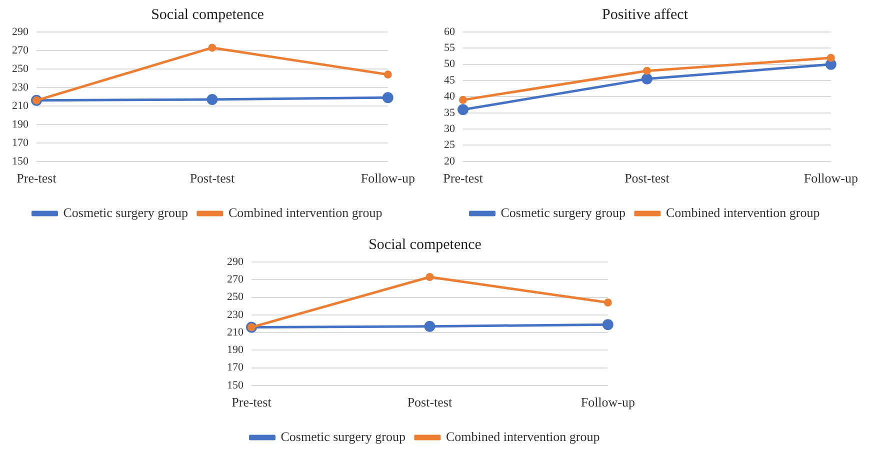 The height and width of the screenshot is (454, 870). I want to click on y-tick-label: 35, so click(450, 112).